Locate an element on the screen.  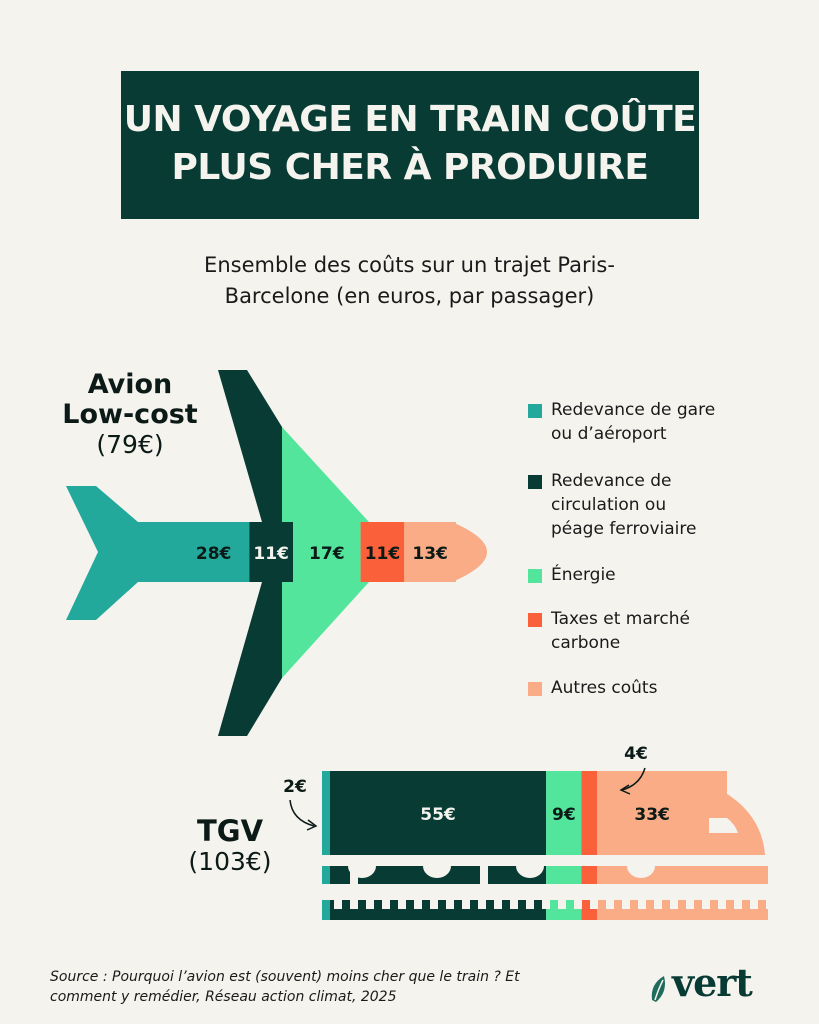
subtitle-line-2: Barcelone (en euros, par passager) is located at coordinates (409, 296).